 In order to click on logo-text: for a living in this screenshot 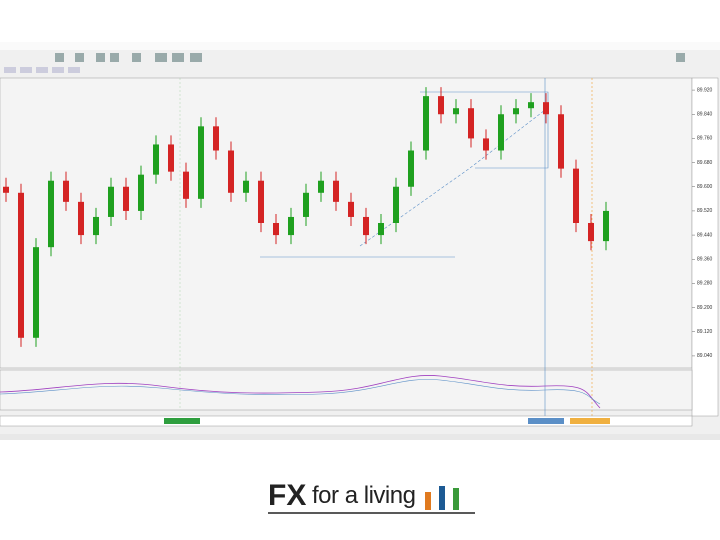, I will do `click(364, 495)`.